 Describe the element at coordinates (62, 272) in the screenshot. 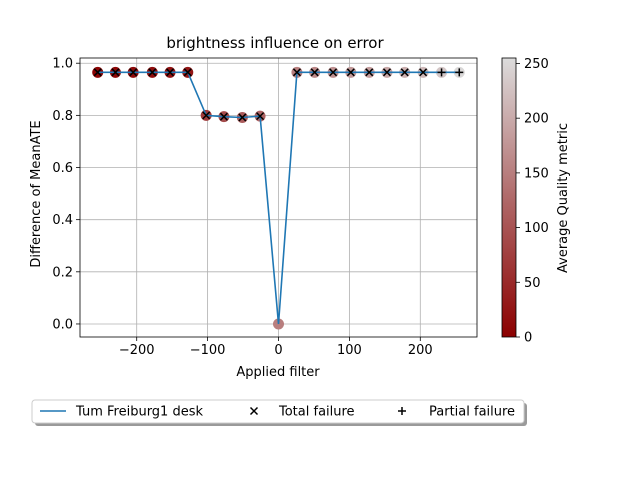

I see `y-tick-label: 0.2` at that location.